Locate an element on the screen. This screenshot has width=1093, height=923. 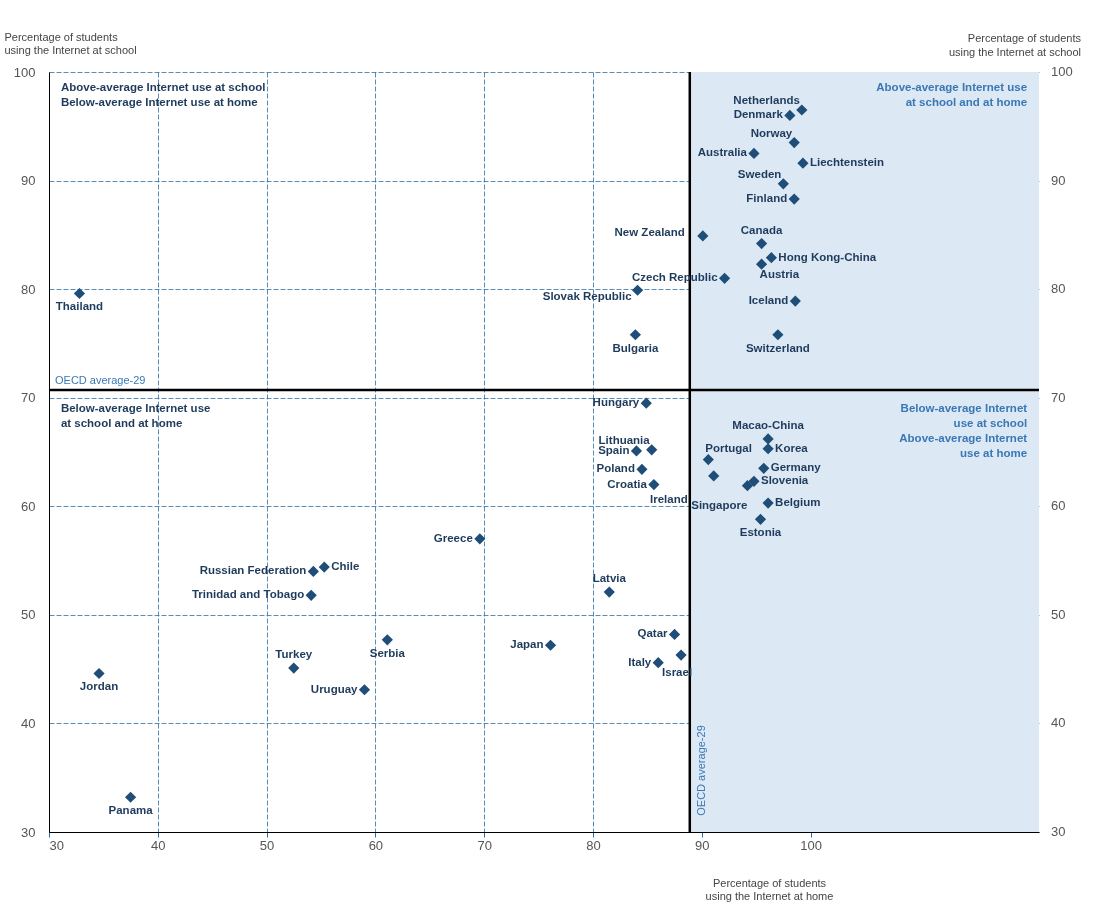
y2-tick-label: 80 is located at coordinates (1058, 289).